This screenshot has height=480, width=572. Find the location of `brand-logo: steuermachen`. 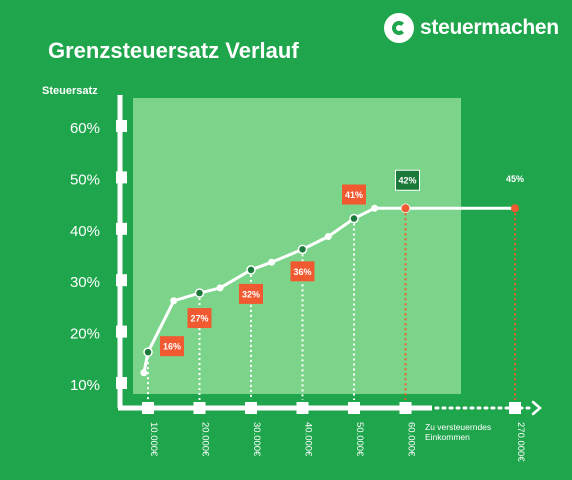

brand-logo: steuermachen is located at coordinates (471, 28).